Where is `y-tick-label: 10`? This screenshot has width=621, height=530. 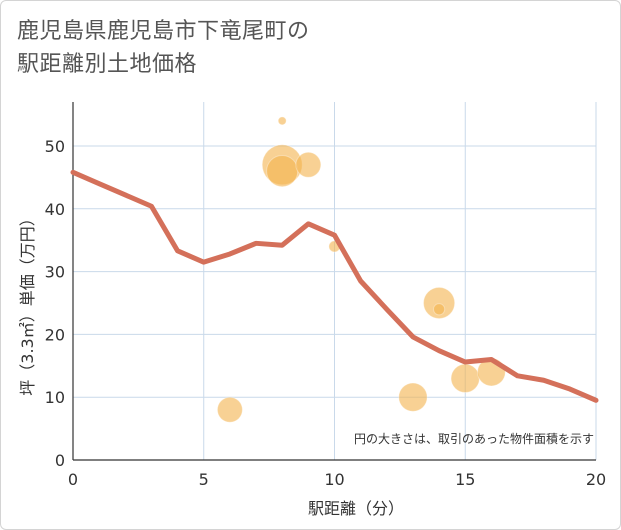 y-tick-label: 10 is located at coordinates (55, 397).